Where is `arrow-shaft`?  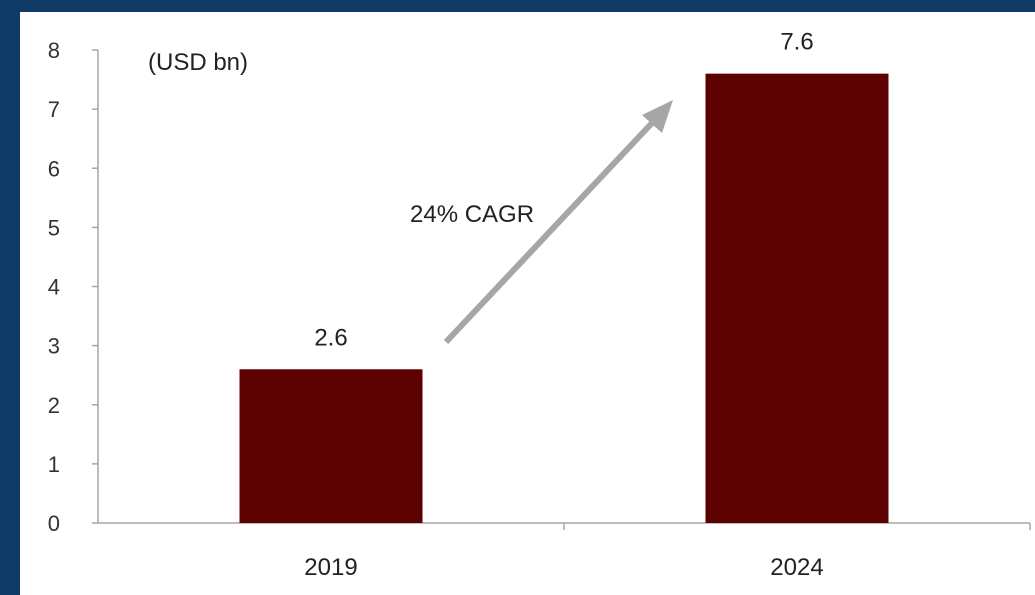
arrow-shaft is located at coordinates (549, 232).